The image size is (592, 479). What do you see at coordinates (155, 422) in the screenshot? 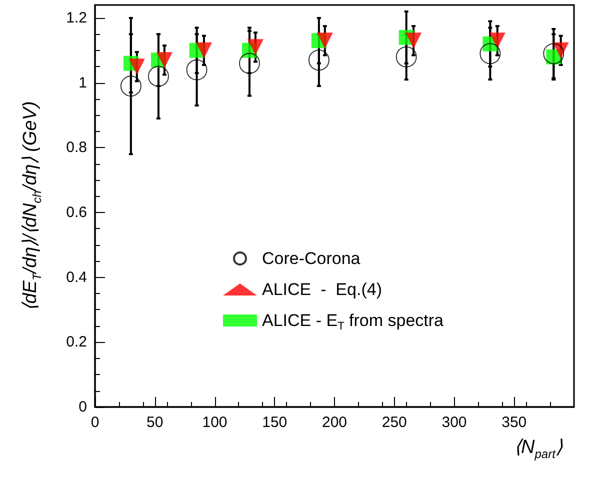
I see `x-tick-label: 50` at bounding box center [155, 422].